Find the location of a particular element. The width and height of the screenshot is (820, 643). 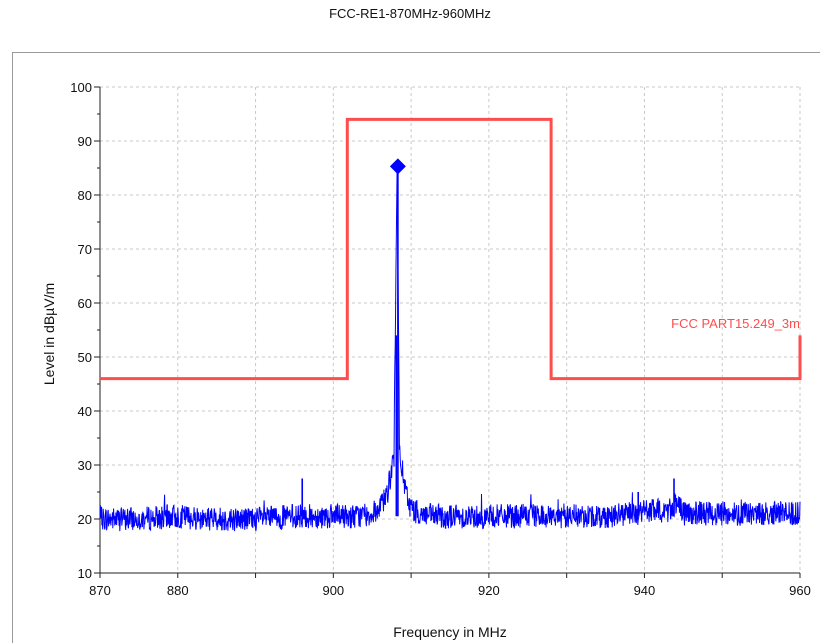

y-tick-label: 80 is located at coordinates (85, 195).